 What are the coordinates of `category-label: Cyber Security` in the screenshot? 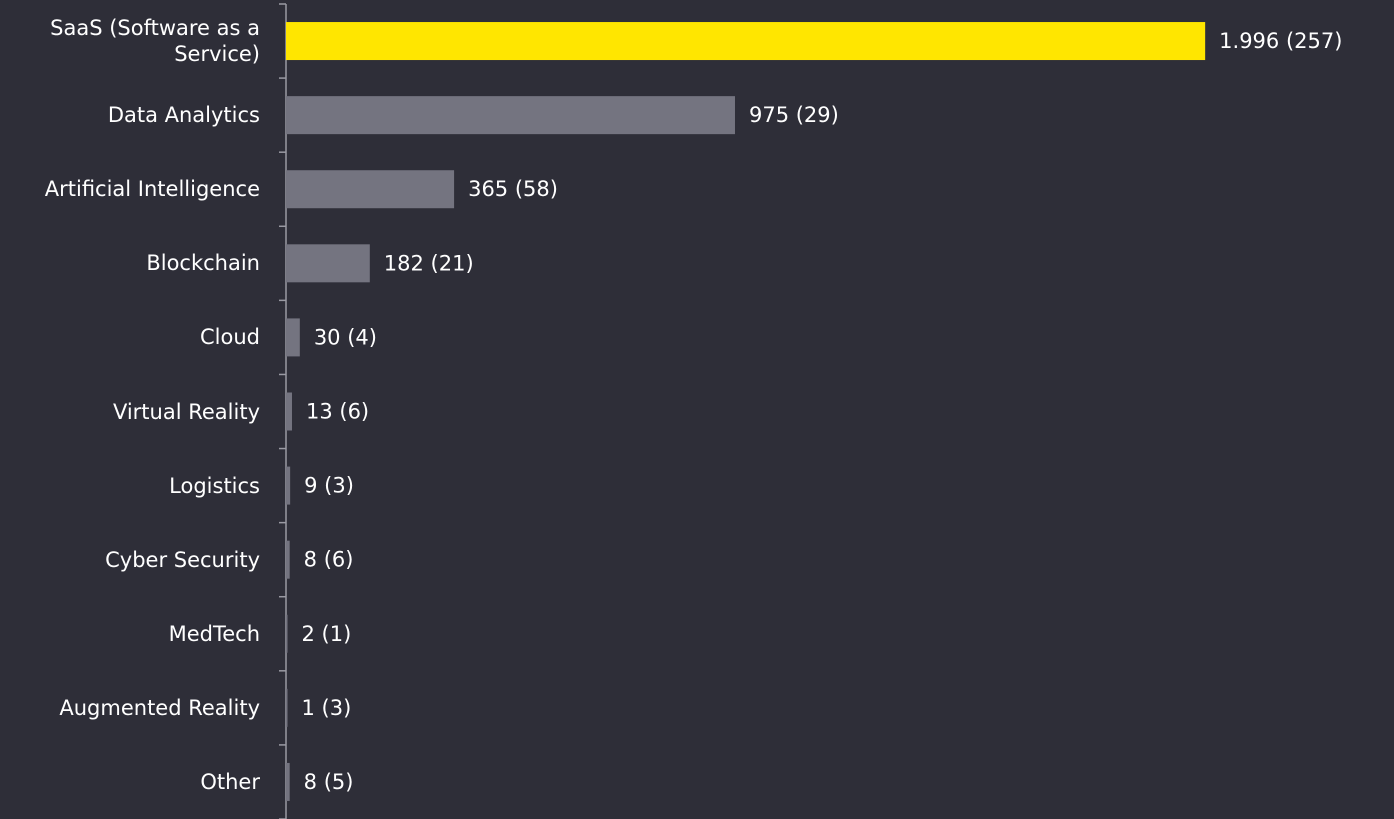 It's located at (182, 559).